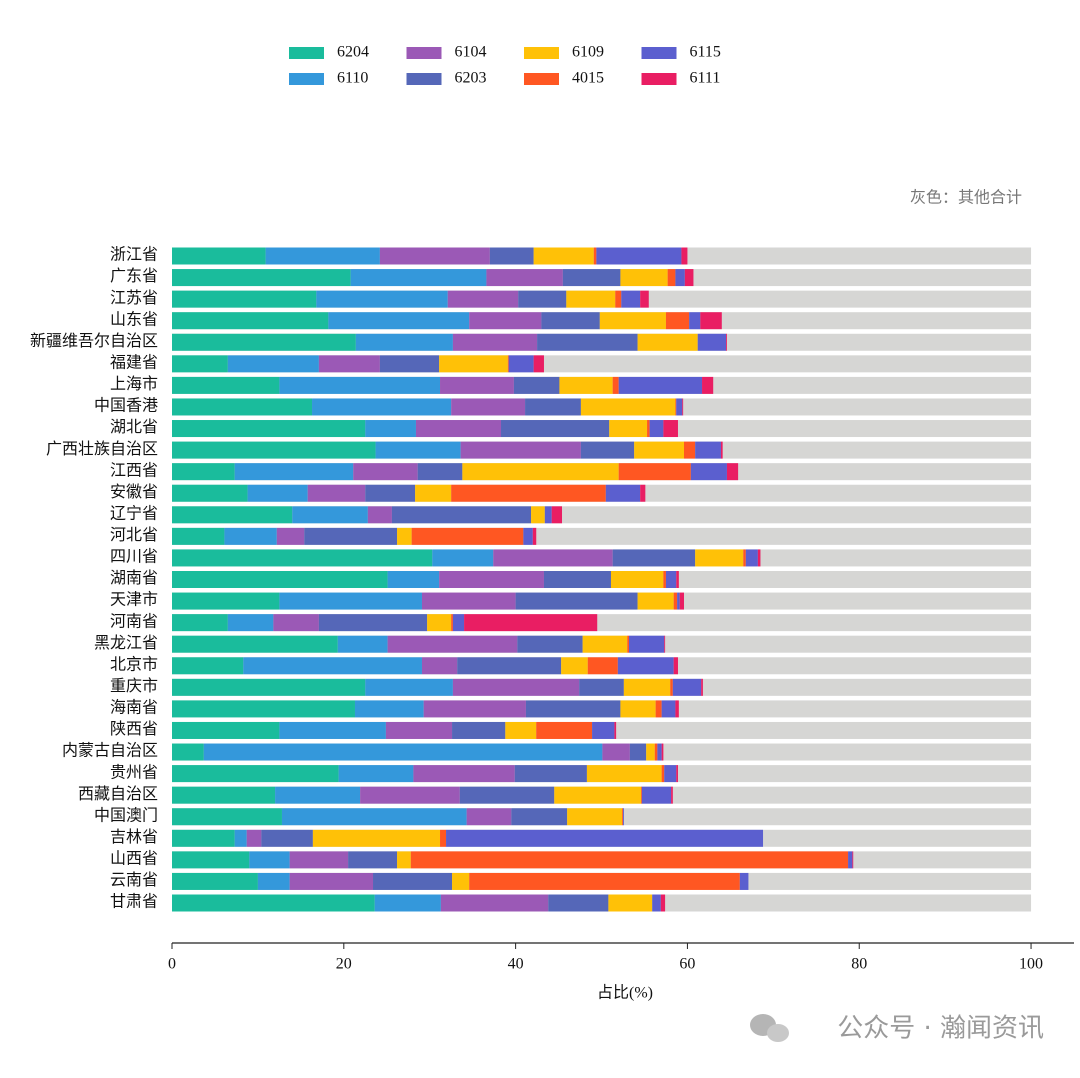 This screenshot has width=1080, height=1078. I want to click on y-tick-label: 北京市, so click(134, 664).